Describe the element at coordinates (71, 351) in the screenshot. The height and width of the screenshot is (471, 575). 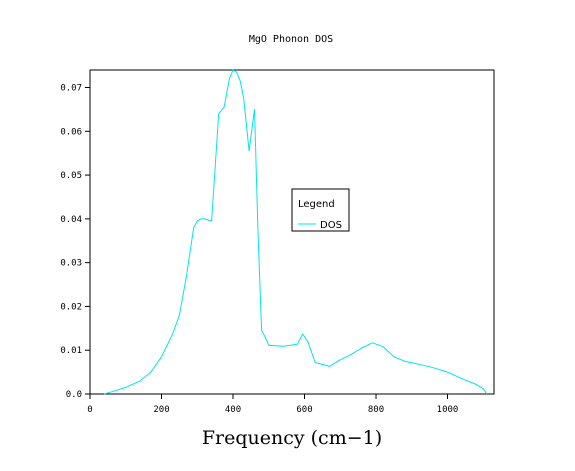
I see `y-tick-label: 0.01` at that location.